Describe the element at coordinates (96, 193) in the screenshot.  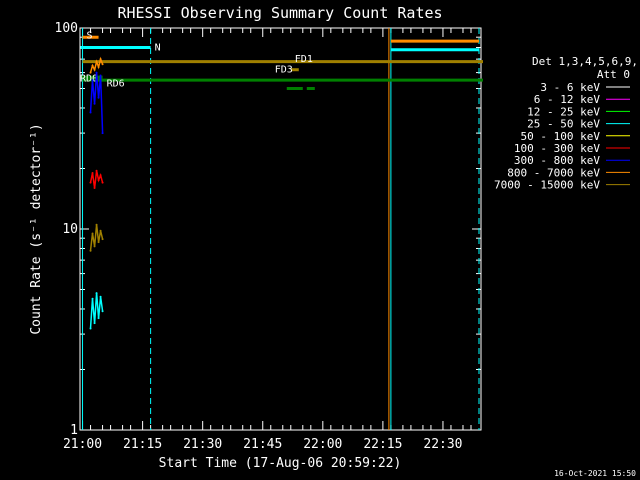
I see `count-rate-series` at that location.